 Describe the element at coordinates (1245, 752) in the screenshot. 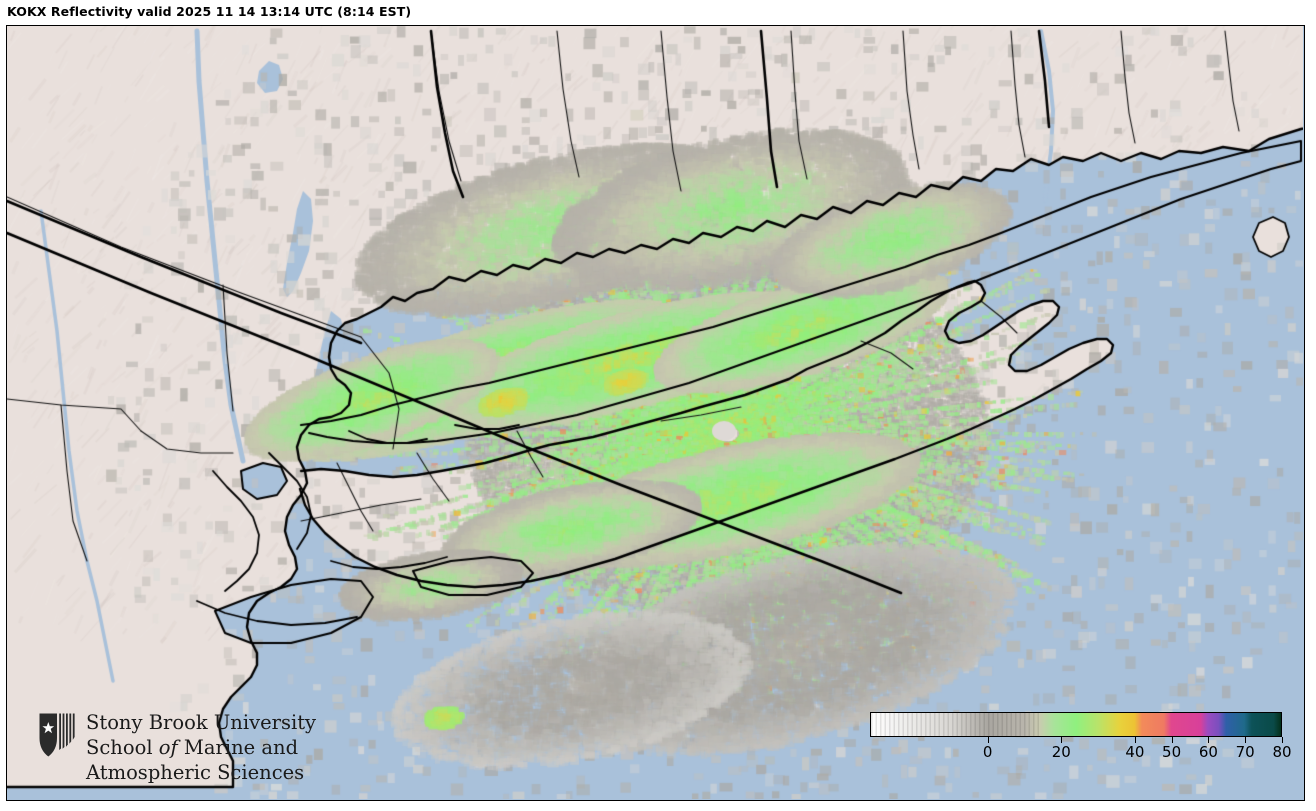

I see `colorbar-tick-label: 70` at that location.